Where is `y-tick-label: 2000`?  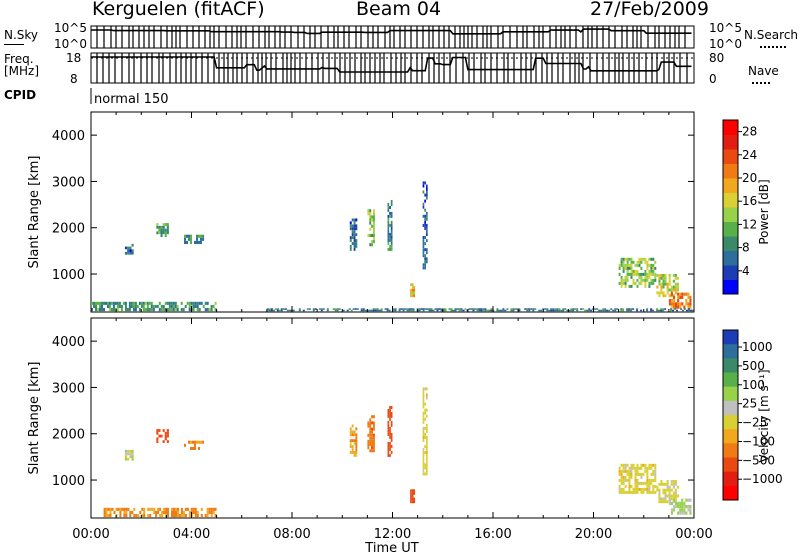 y-tick-label: 2000 is located at coordinates (68, 229).